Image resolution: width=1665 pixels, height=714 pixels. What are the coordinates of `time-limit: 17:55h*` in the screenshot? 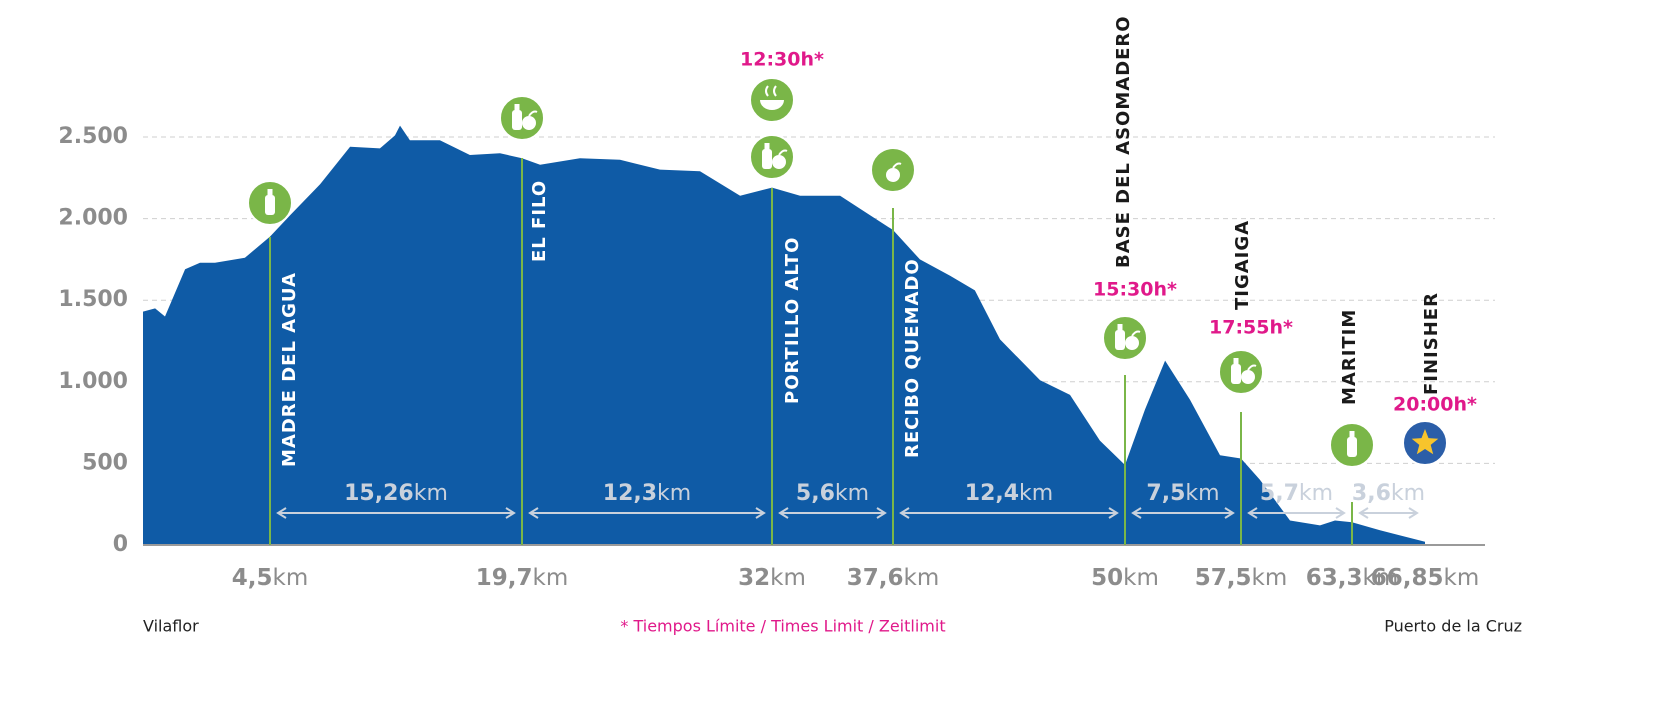 It's located at (1251, 328).